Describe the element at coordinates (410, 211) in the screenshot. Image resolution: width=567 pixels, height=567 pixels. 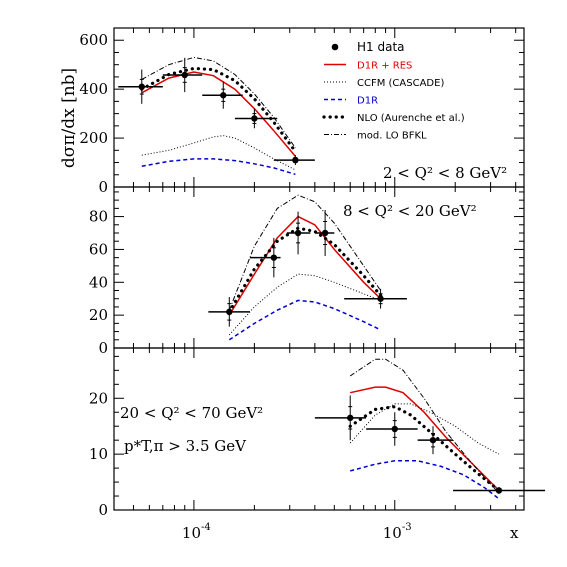
I see `q2-range-middle: 8 < Q² < 20 GeV²` at that location.